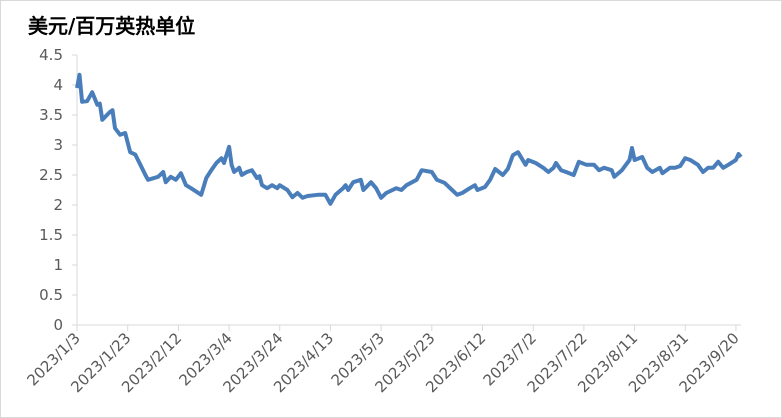 This screenshot has height=418, width=782. I want to click on y-tick-label: 2, so click(58, 205).